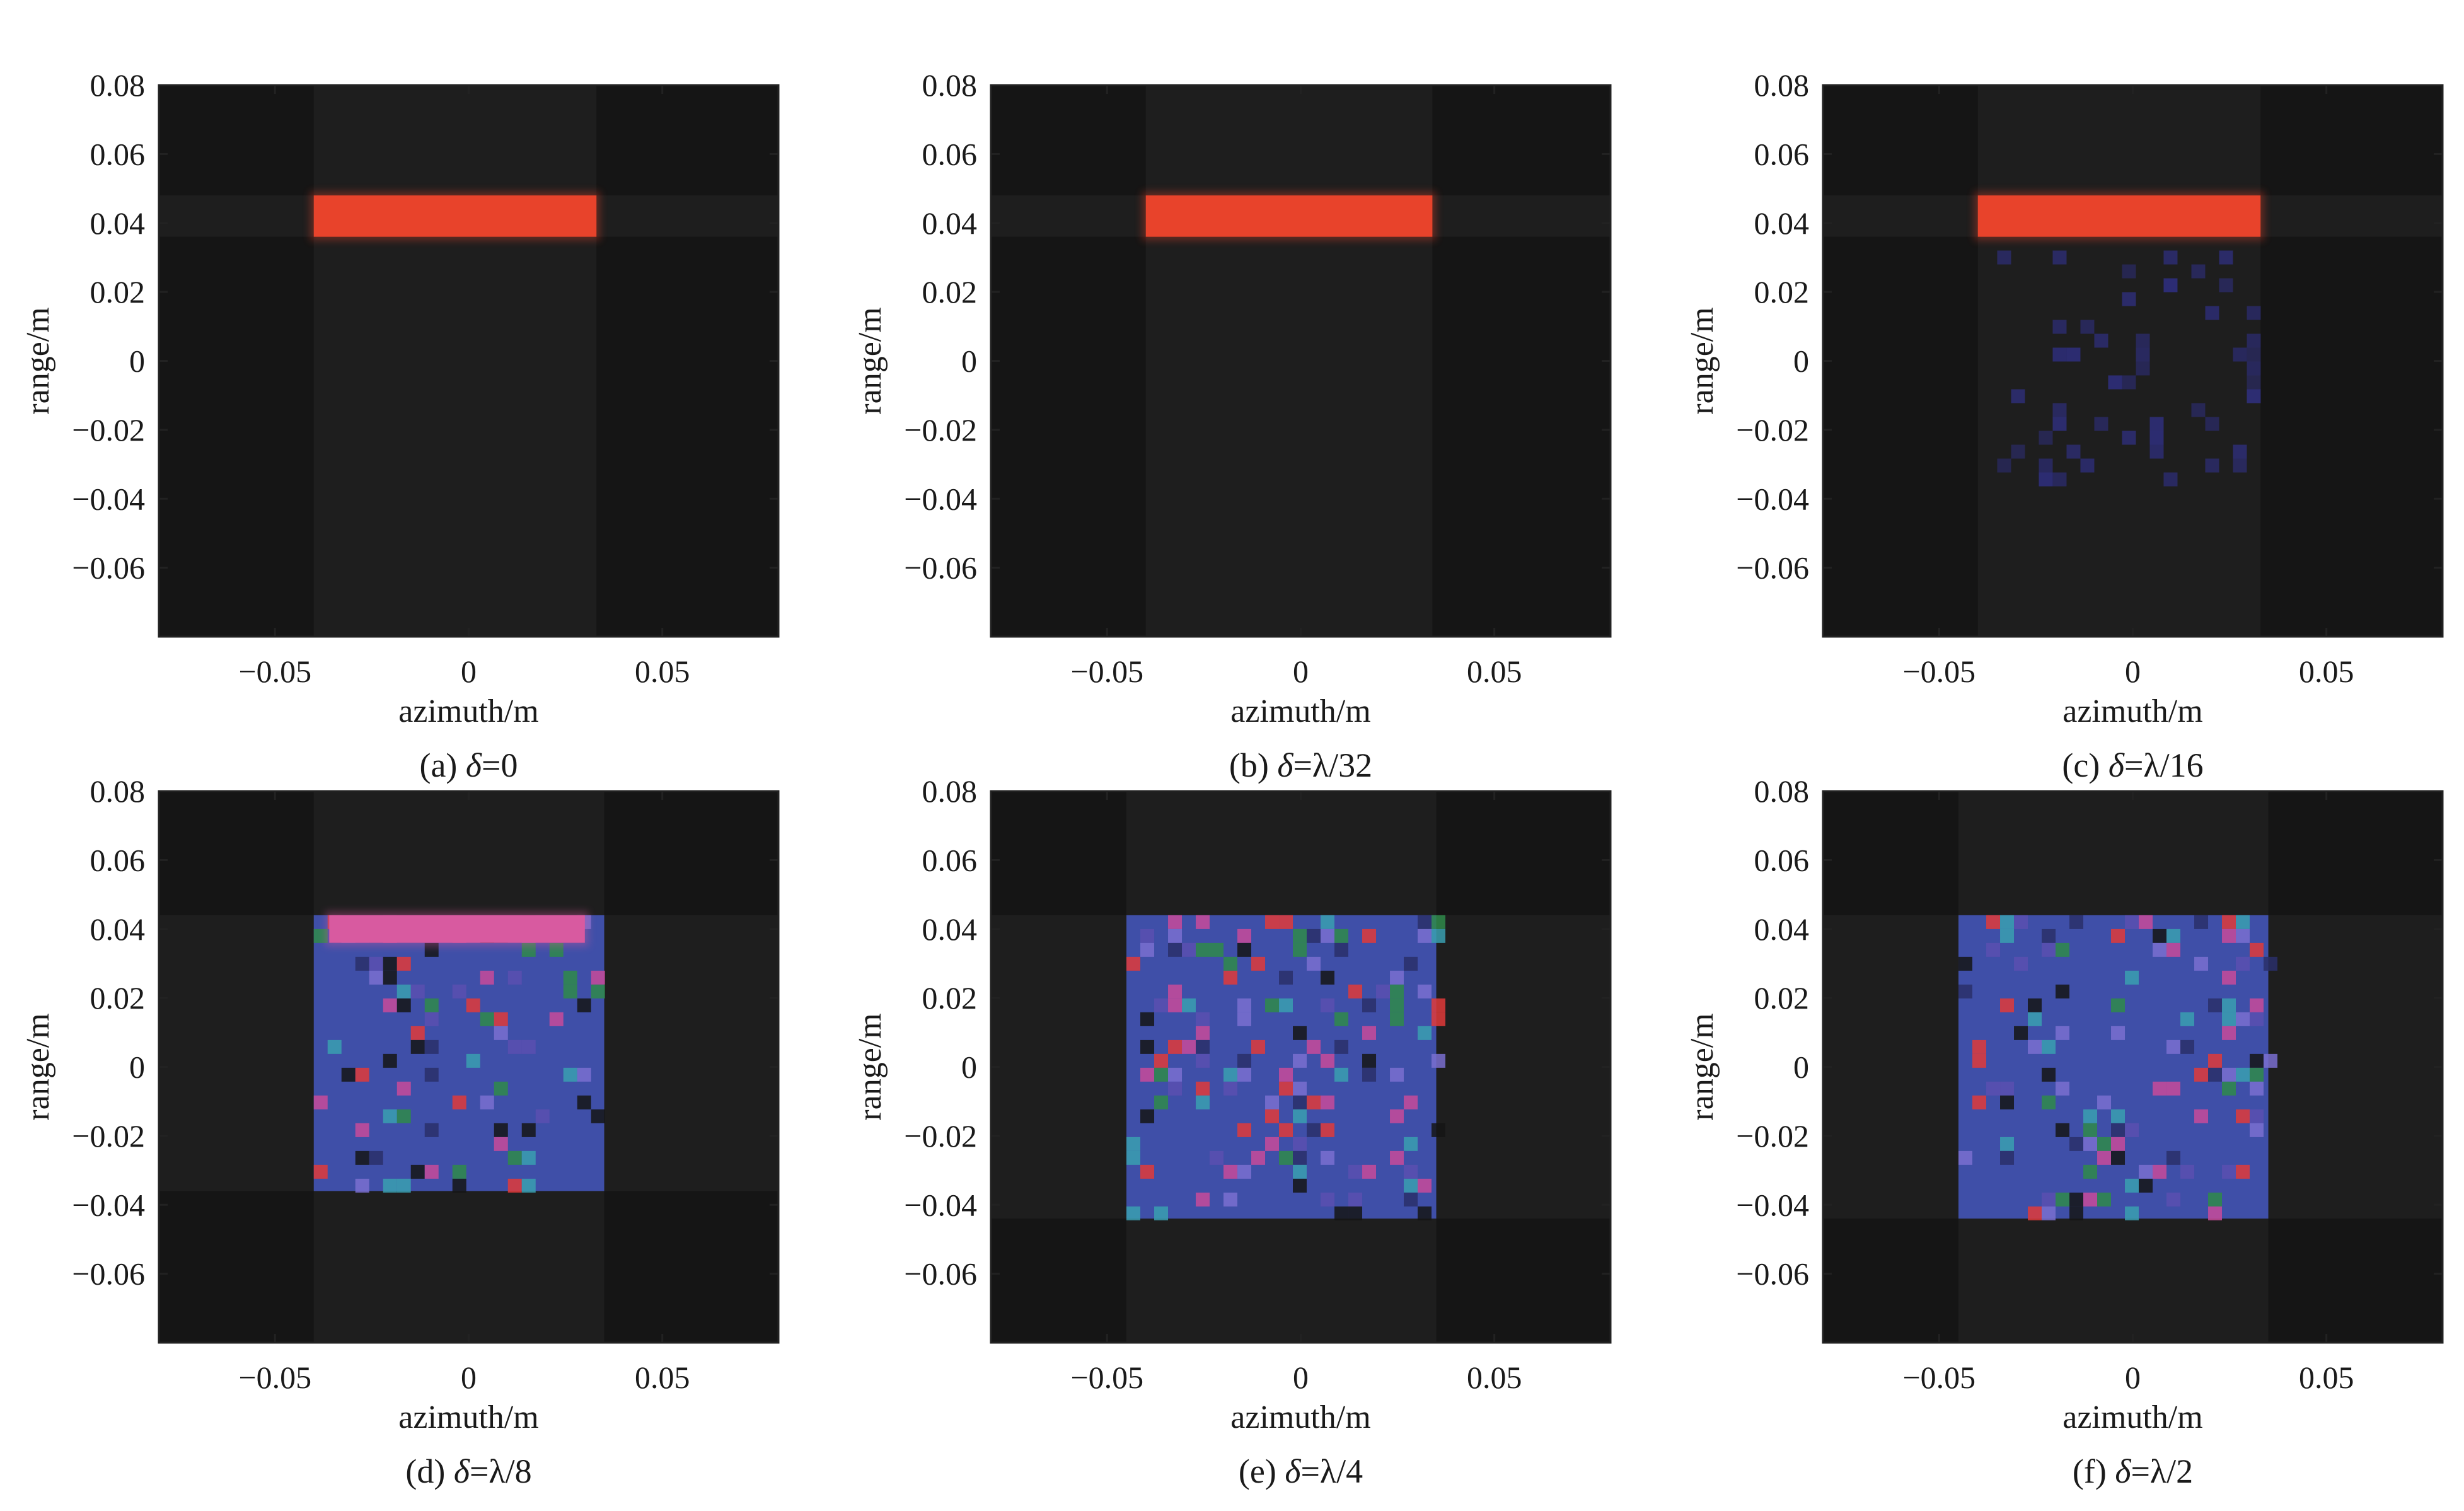 This screenshot has width=2464, height=1511. What do you see at coordinates (1106, 1377) in the screenshot?
I see `x-tick-label: −0.05` at bounding box center [1106, 1377].